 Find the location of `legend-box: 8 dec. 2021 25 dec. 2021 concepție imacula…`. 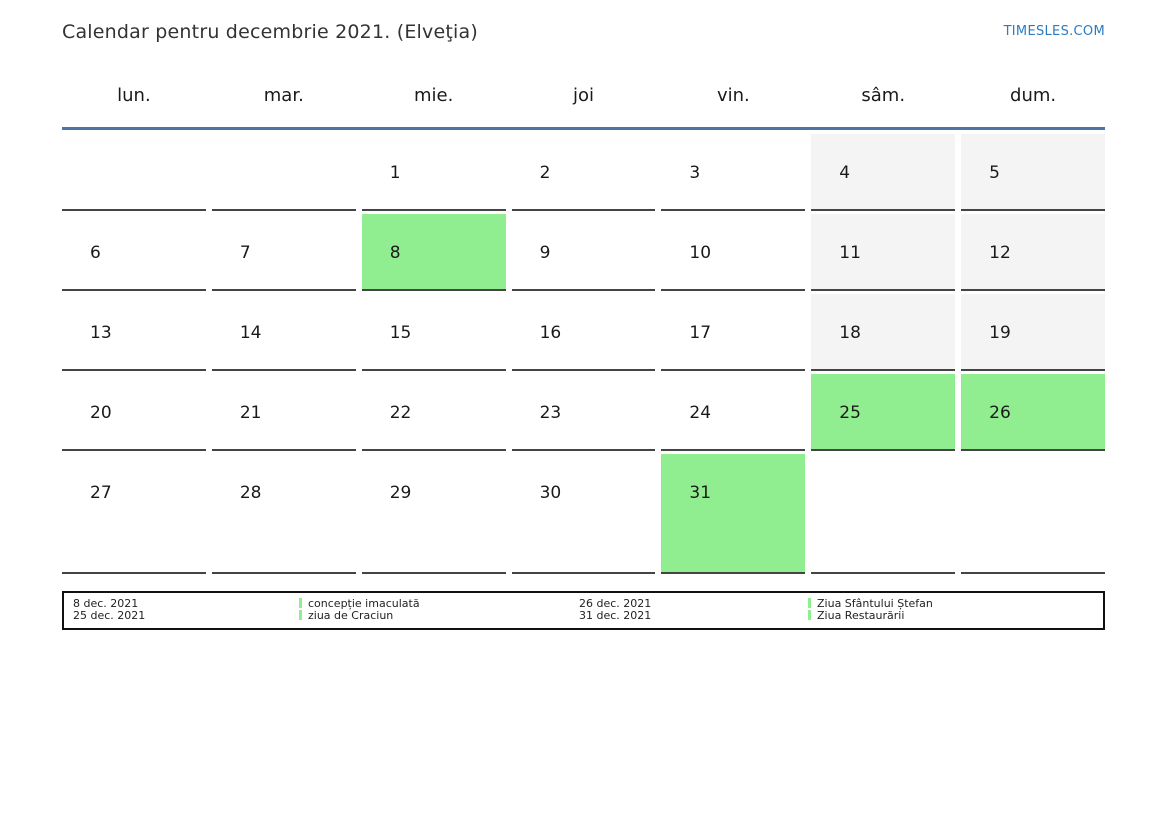

legend-box: 8 dec. 2021 25 dec. 2021 concepție imacula… is located at coordinates (583, 610).